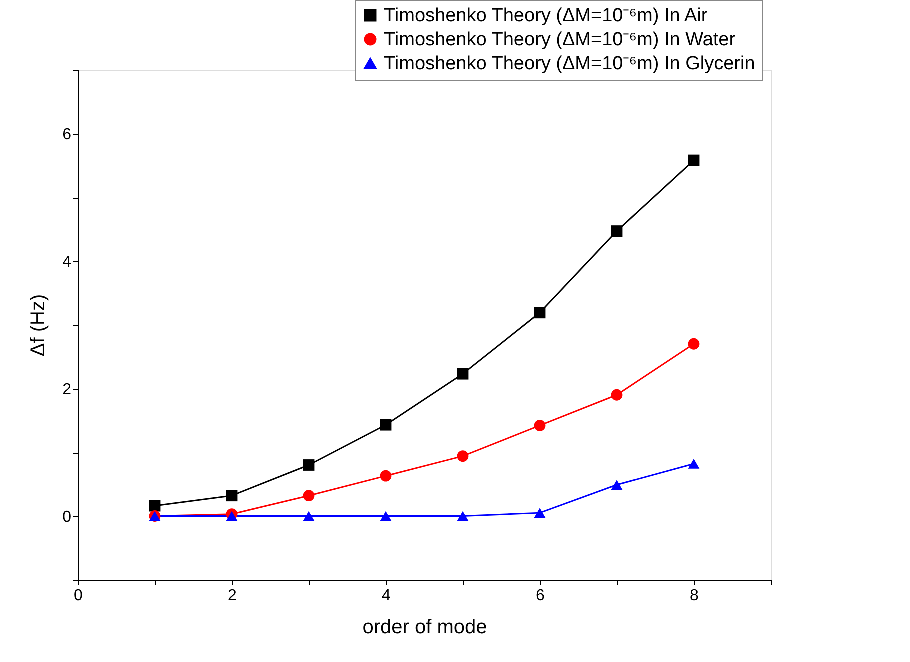  What do you see at coordinates (67, 262) in the screenshot?
I see `y-tick-label: 4` at bounding box center [67, 262].